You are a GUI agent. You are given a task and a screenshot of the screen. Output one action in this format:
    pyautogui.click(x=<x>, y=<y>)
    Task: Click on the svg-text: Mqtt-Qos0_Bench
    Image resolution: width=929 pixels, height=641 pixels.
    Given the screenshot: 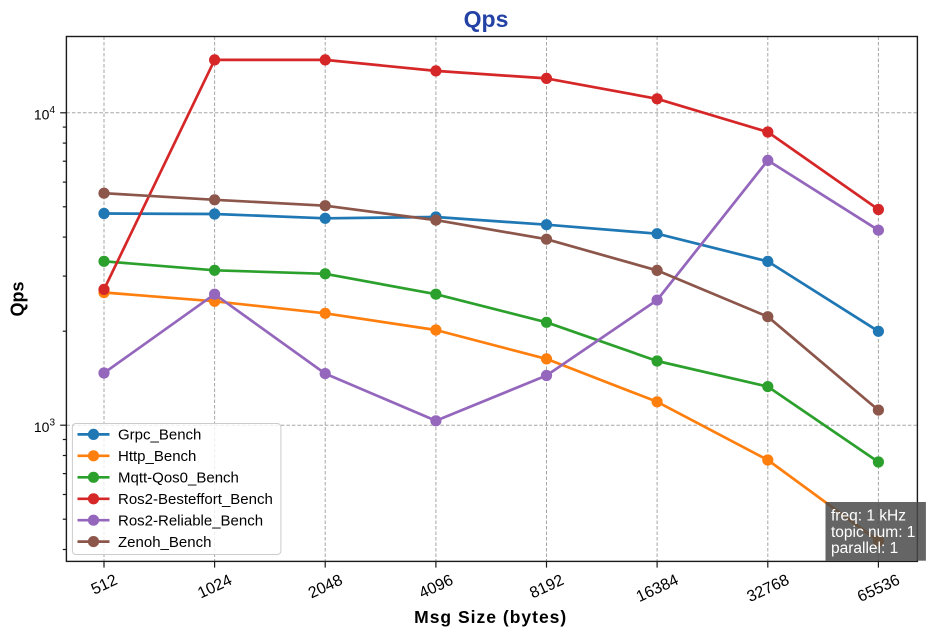 What is the action you would take?
    pyautogui.click(x=178, y=478)
    